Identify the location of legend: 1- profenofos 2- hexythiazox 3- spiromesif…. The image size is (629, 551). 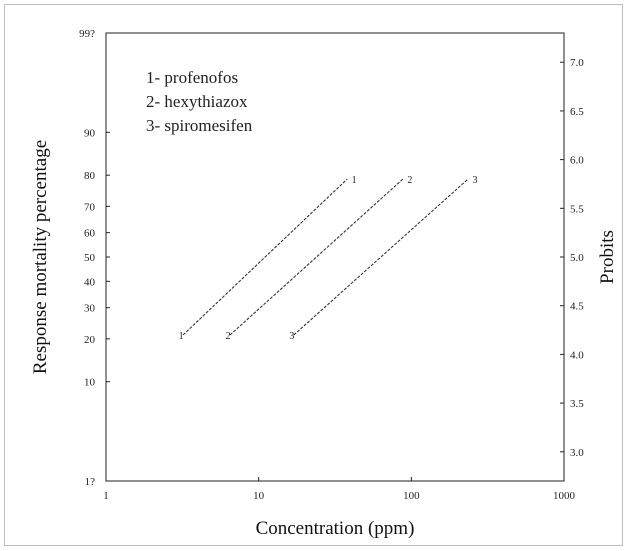
(199, 101).